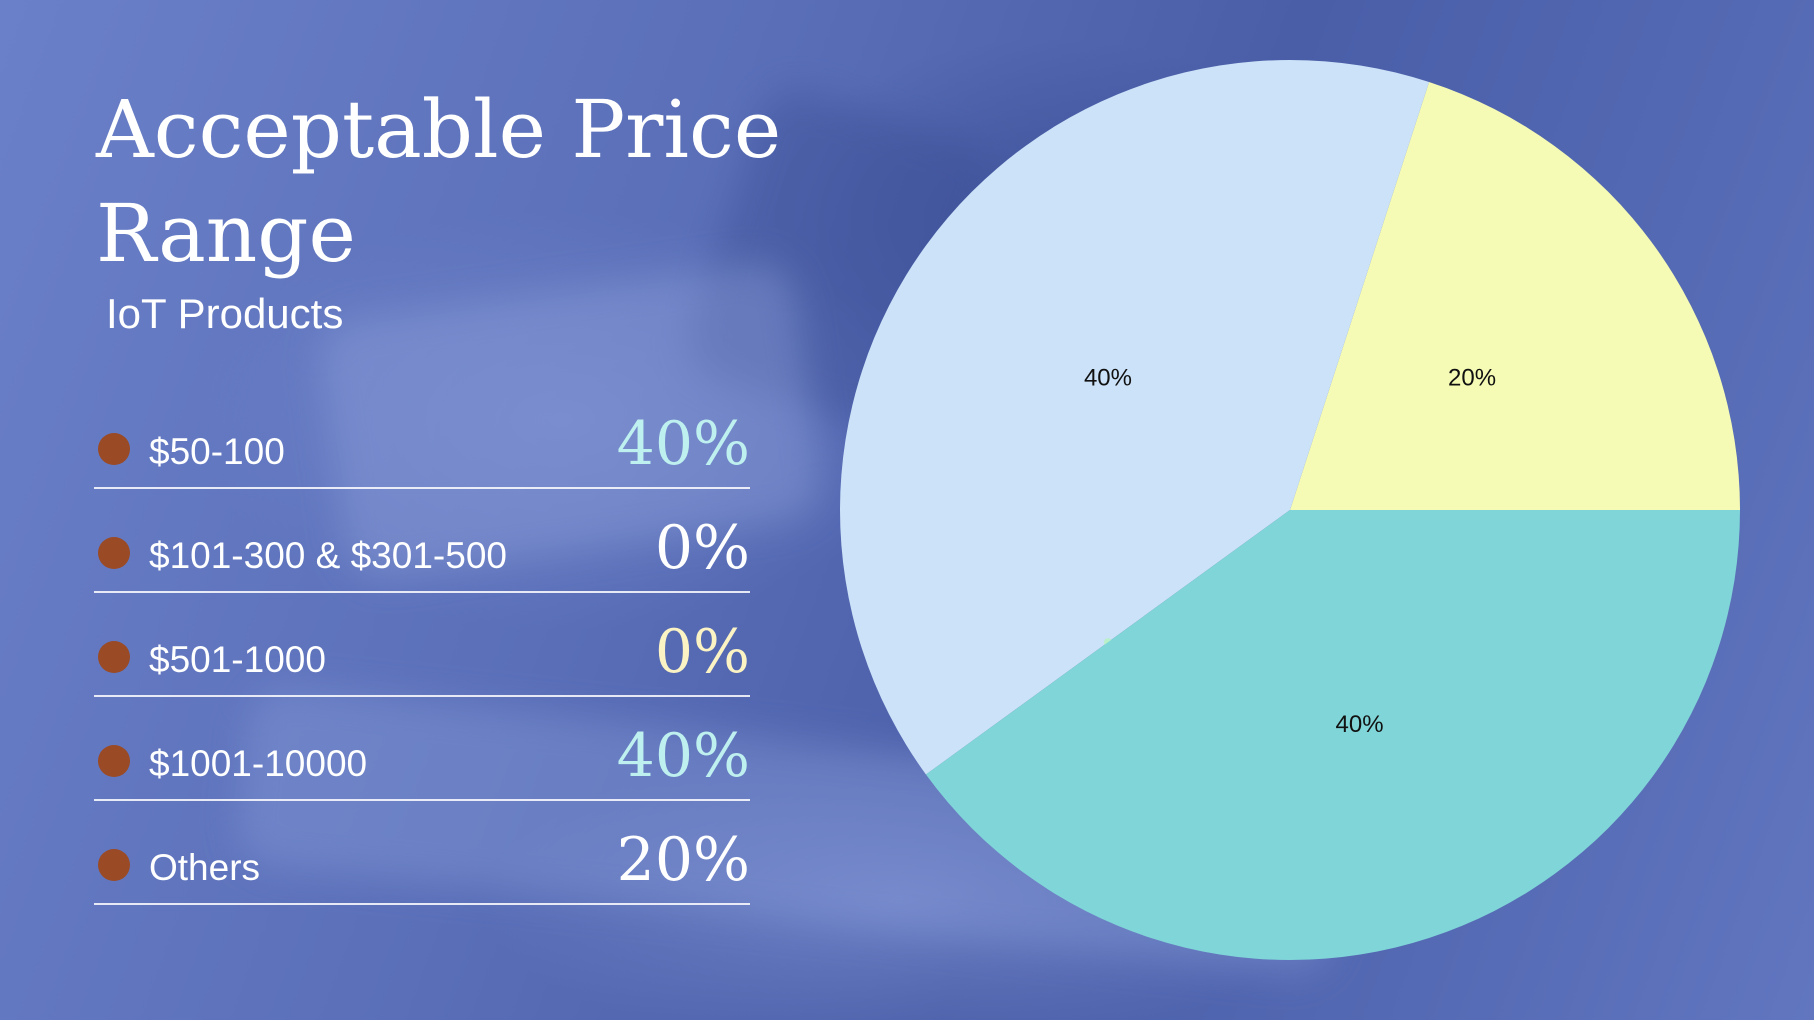 Image resolution: width=1814 pixels, height=1020 pixels. I want to click on legend-label: $50-100, so click(217, 451).